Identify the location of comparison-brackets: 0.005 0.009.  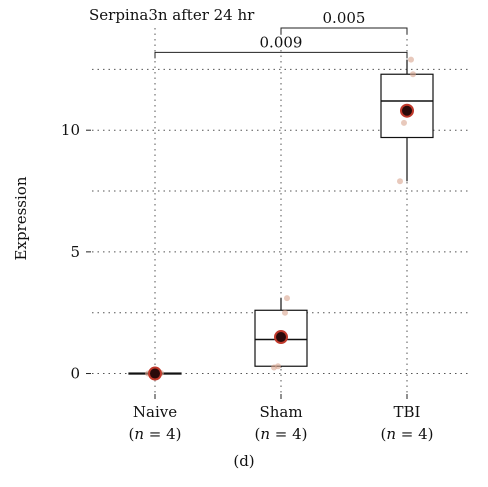
(281, 34).